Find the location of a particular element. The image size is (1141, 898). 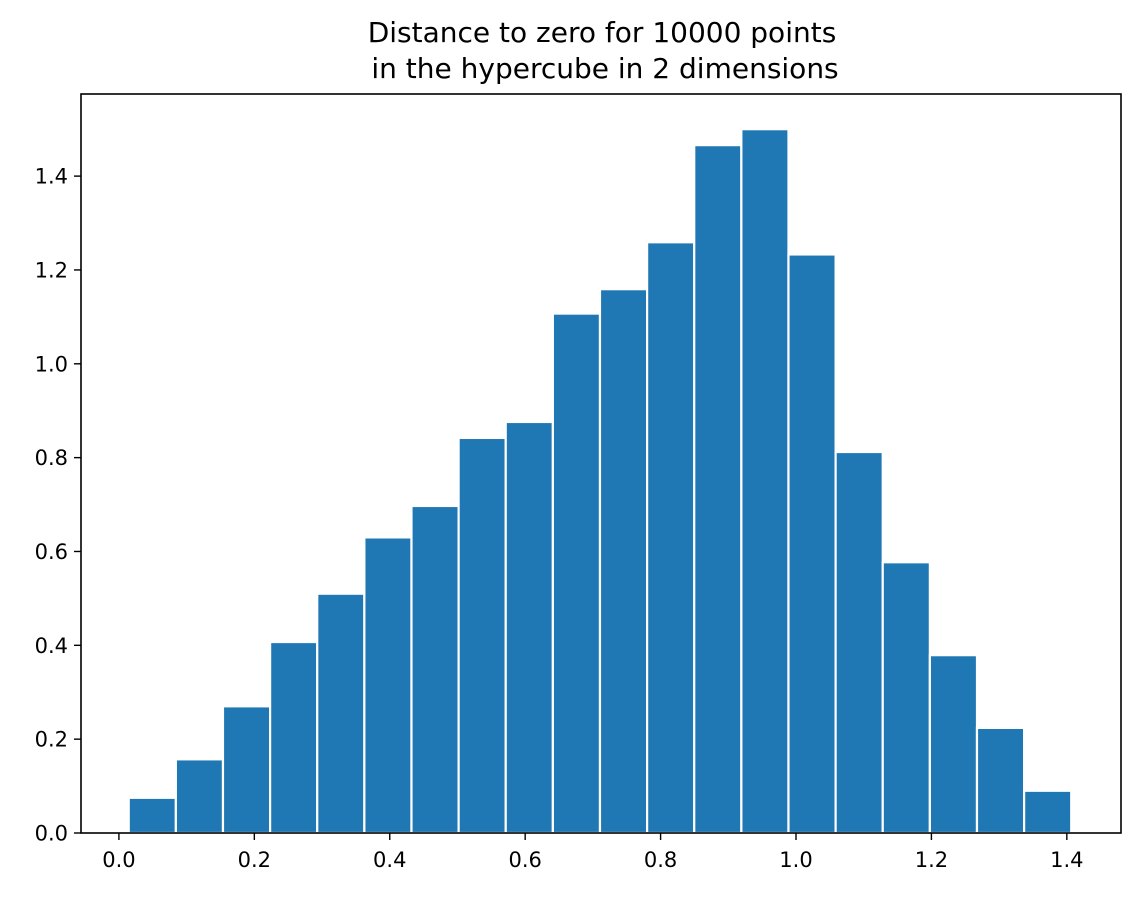

y-axis: 0.0 0.2 0.4 0.6 0.8 1.0 1.2 1.4 is located at coordinates (58, 505).